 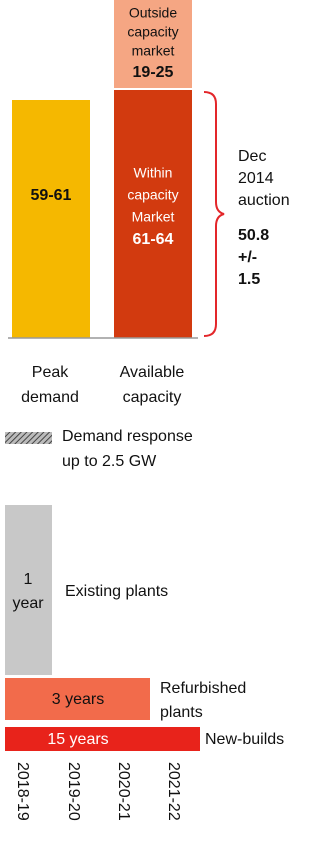 What do you see at coordinates (153, 13) in the screenshot?
I see `outside-label: Outside` at bounding box center [153, 13].